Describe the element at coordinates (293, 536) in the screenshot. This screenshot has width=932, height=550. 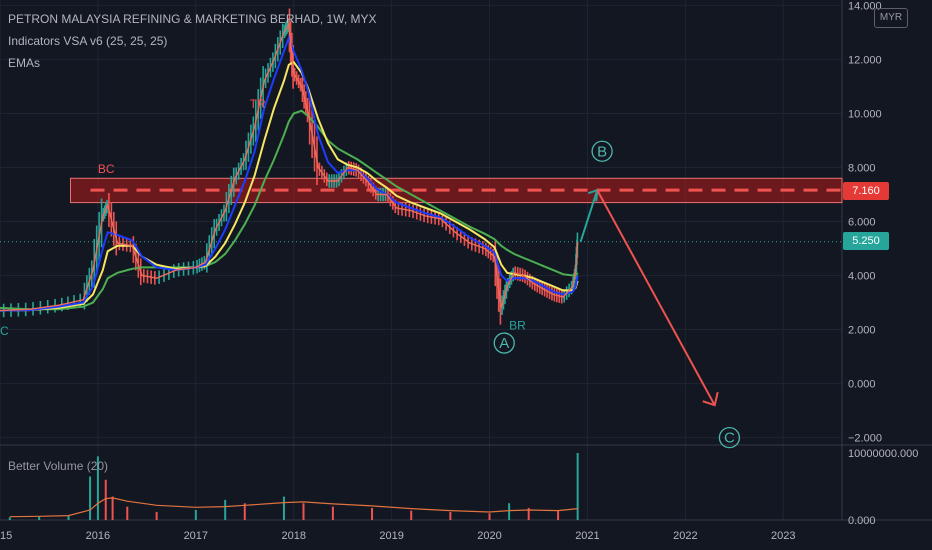
I see `x-tick-label: 2018` at that location.